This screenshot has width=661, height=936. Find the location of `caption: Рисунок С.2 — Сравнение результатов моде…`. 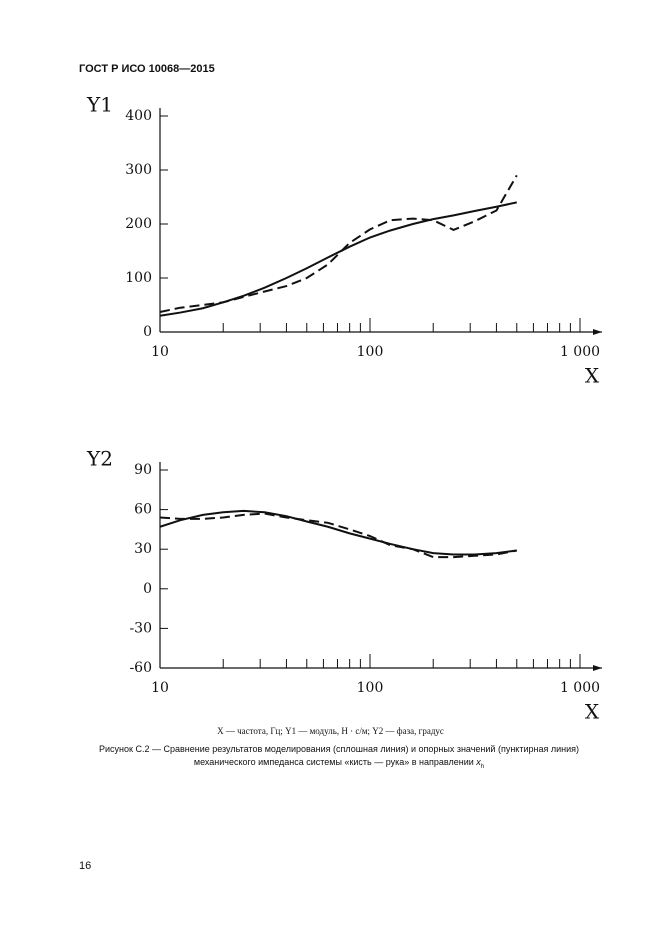

caption: Рисунок С.2 — Сравнение результатов моде… is located at coordinates (339, 758).